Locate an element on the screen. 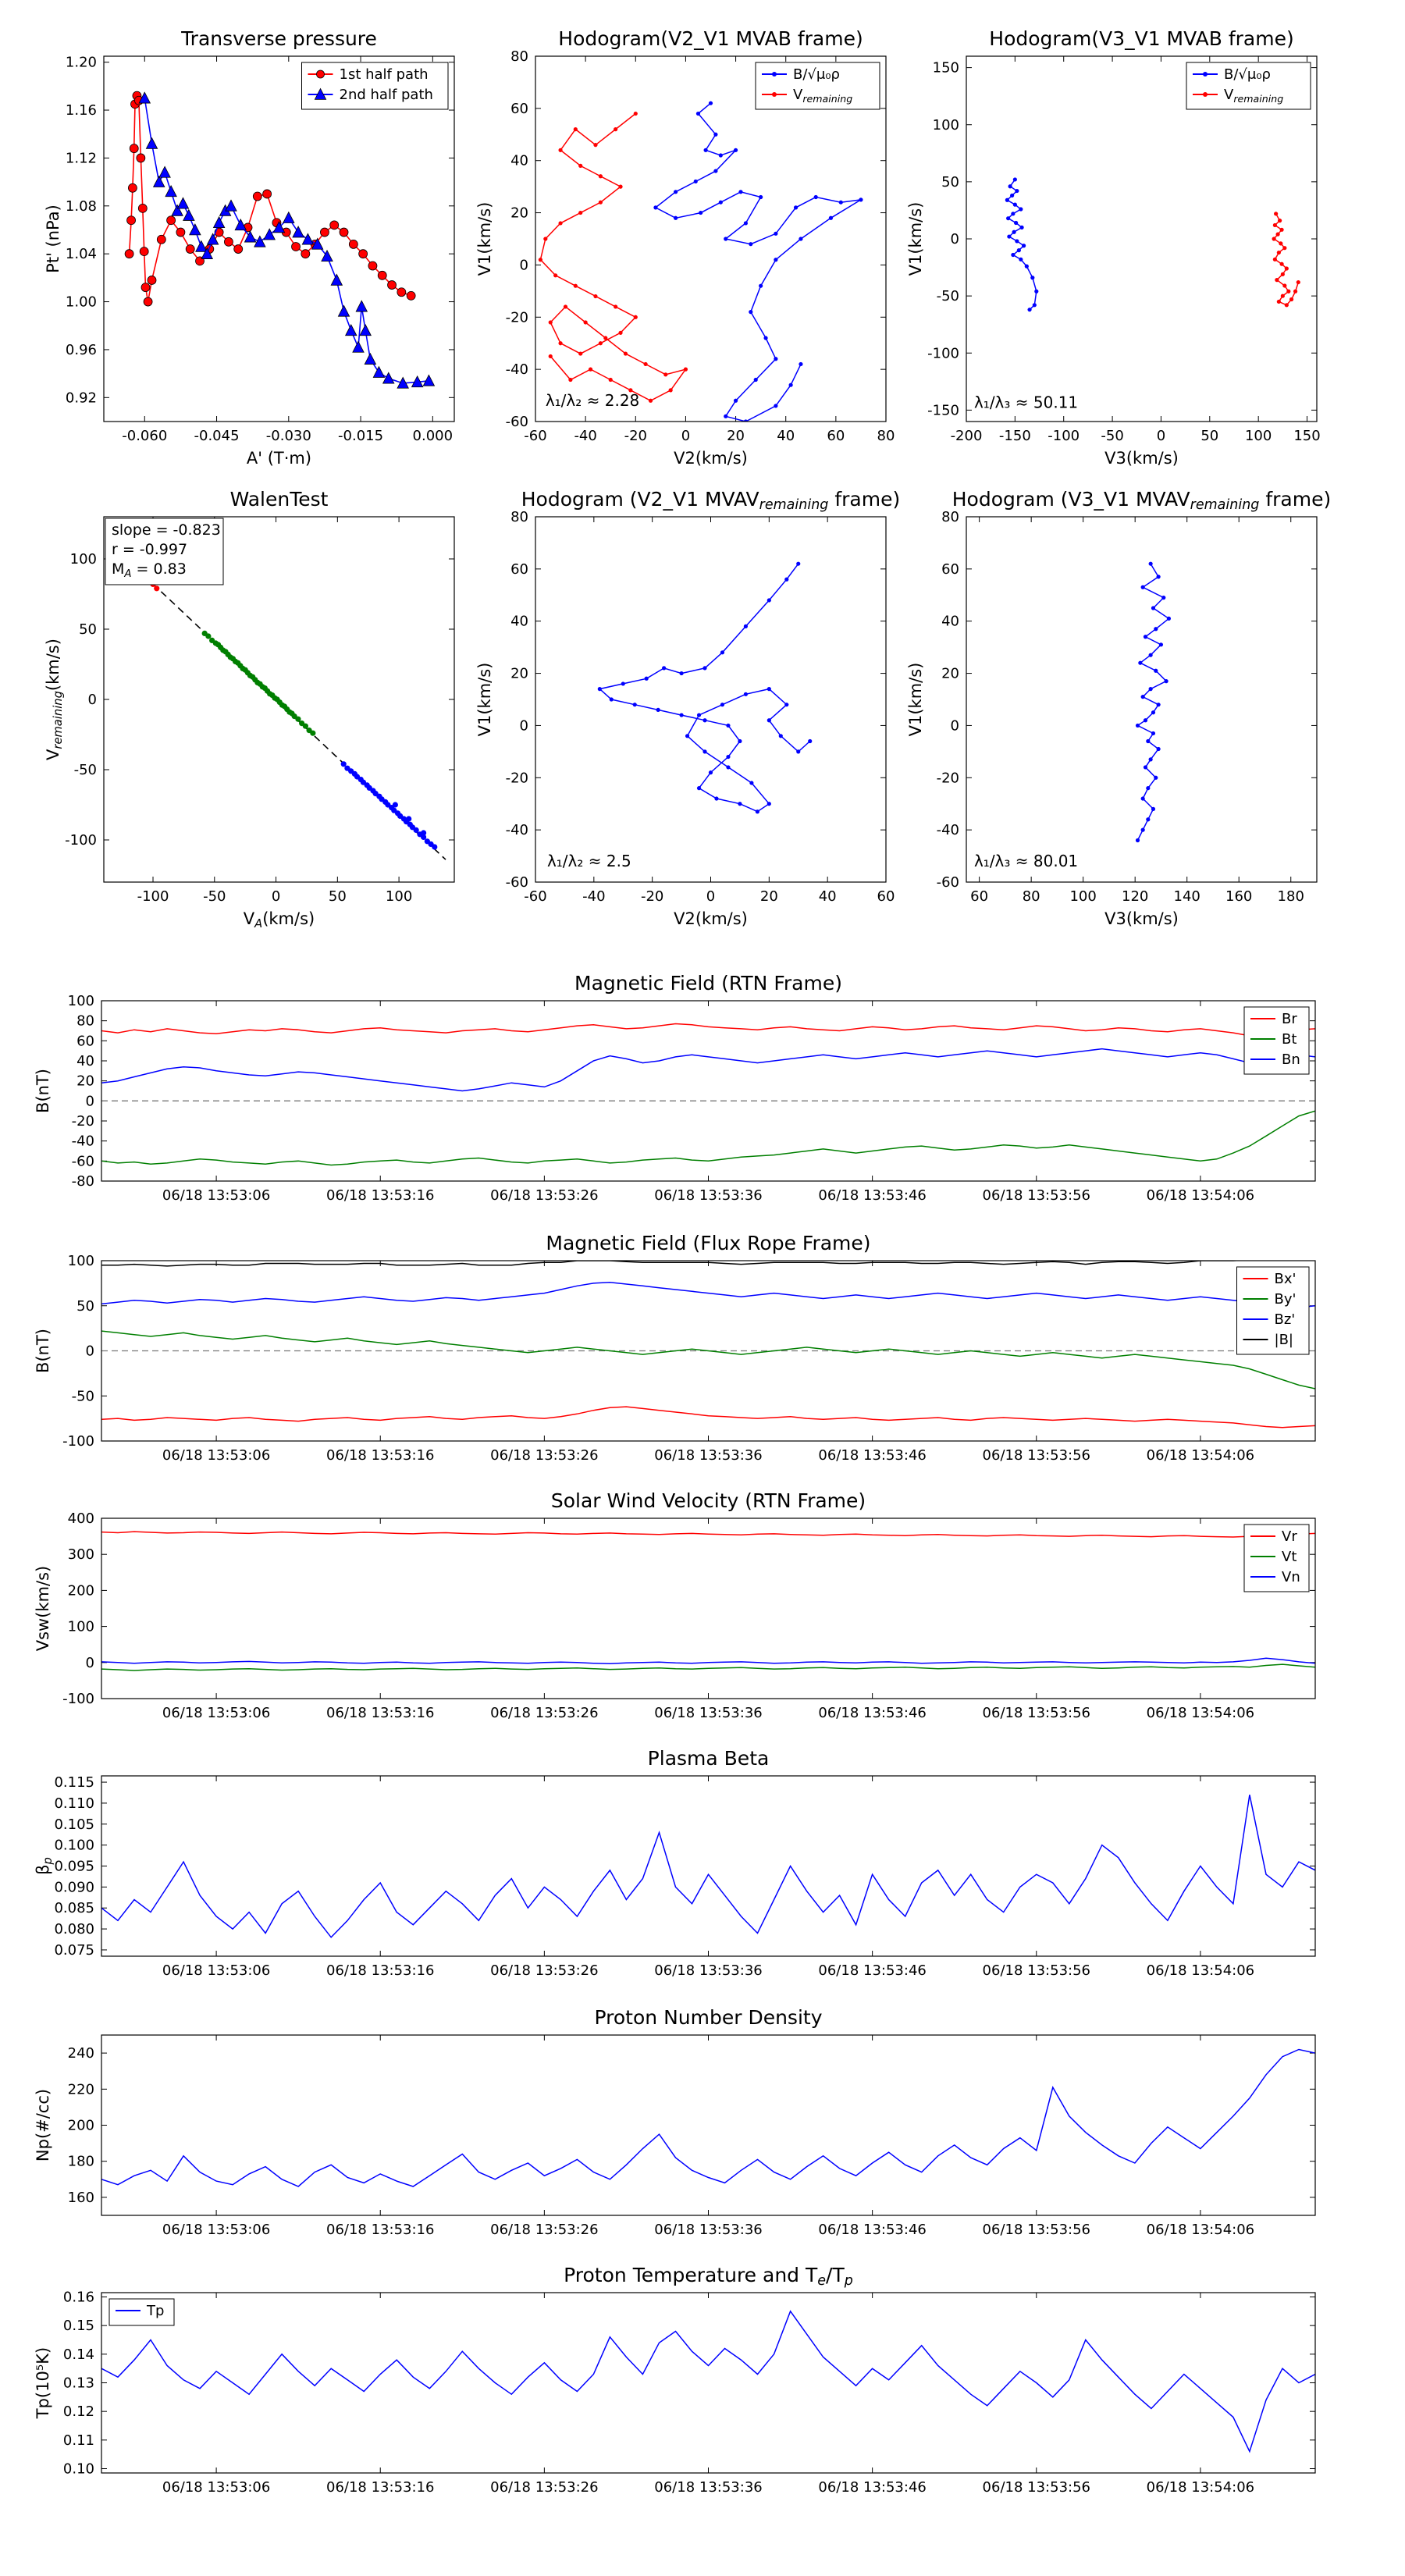  svg-text:Hodogram (V2_V1 MVAVremaining: Hodogram (V2_V1 MVAVremaining frame) is located at coordinates (711, 500).